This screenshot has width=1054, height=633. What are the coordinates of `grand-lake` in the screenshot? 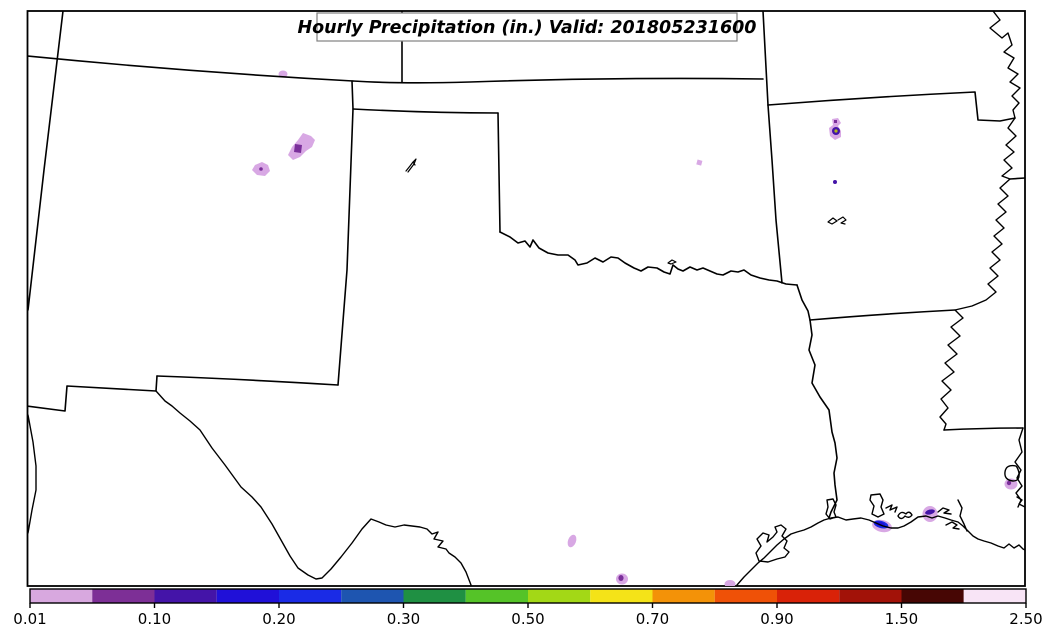 It's located at (891, 508).